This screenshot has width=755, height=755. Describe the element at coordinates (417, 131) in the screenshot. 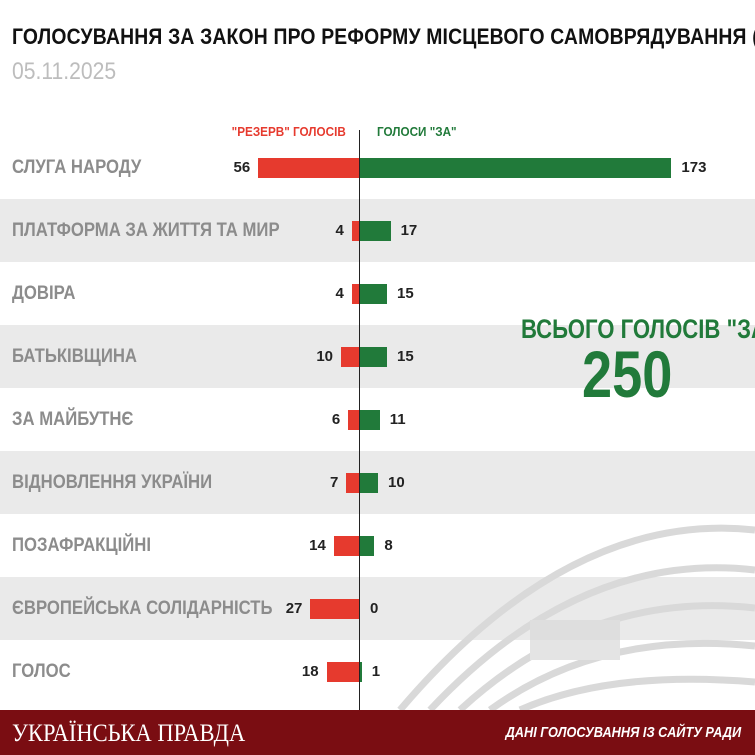

I see `legend-votes-for: ГОЛОСИ "ЗА"` at that location.